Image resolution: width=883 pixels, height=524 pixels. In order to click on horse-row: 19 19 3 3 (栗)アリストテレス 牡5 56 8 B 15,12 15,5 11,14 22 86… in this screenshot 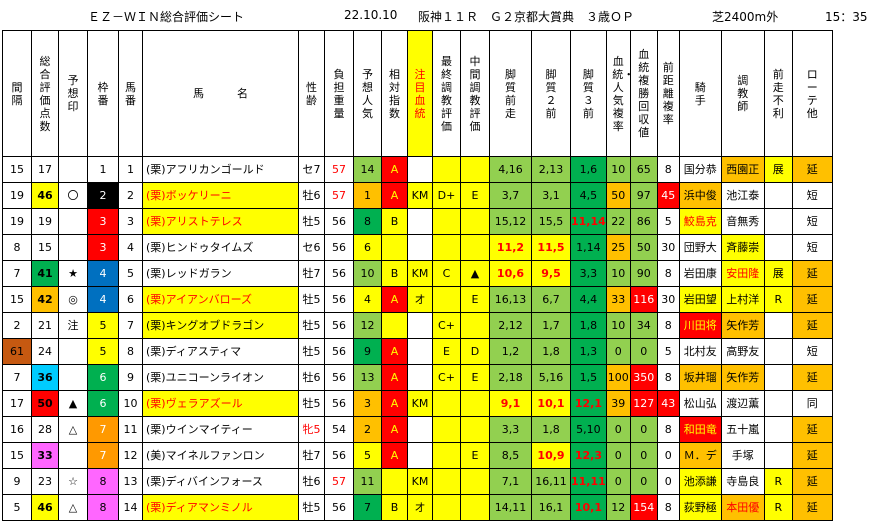, I will do `click(417, 221)`.